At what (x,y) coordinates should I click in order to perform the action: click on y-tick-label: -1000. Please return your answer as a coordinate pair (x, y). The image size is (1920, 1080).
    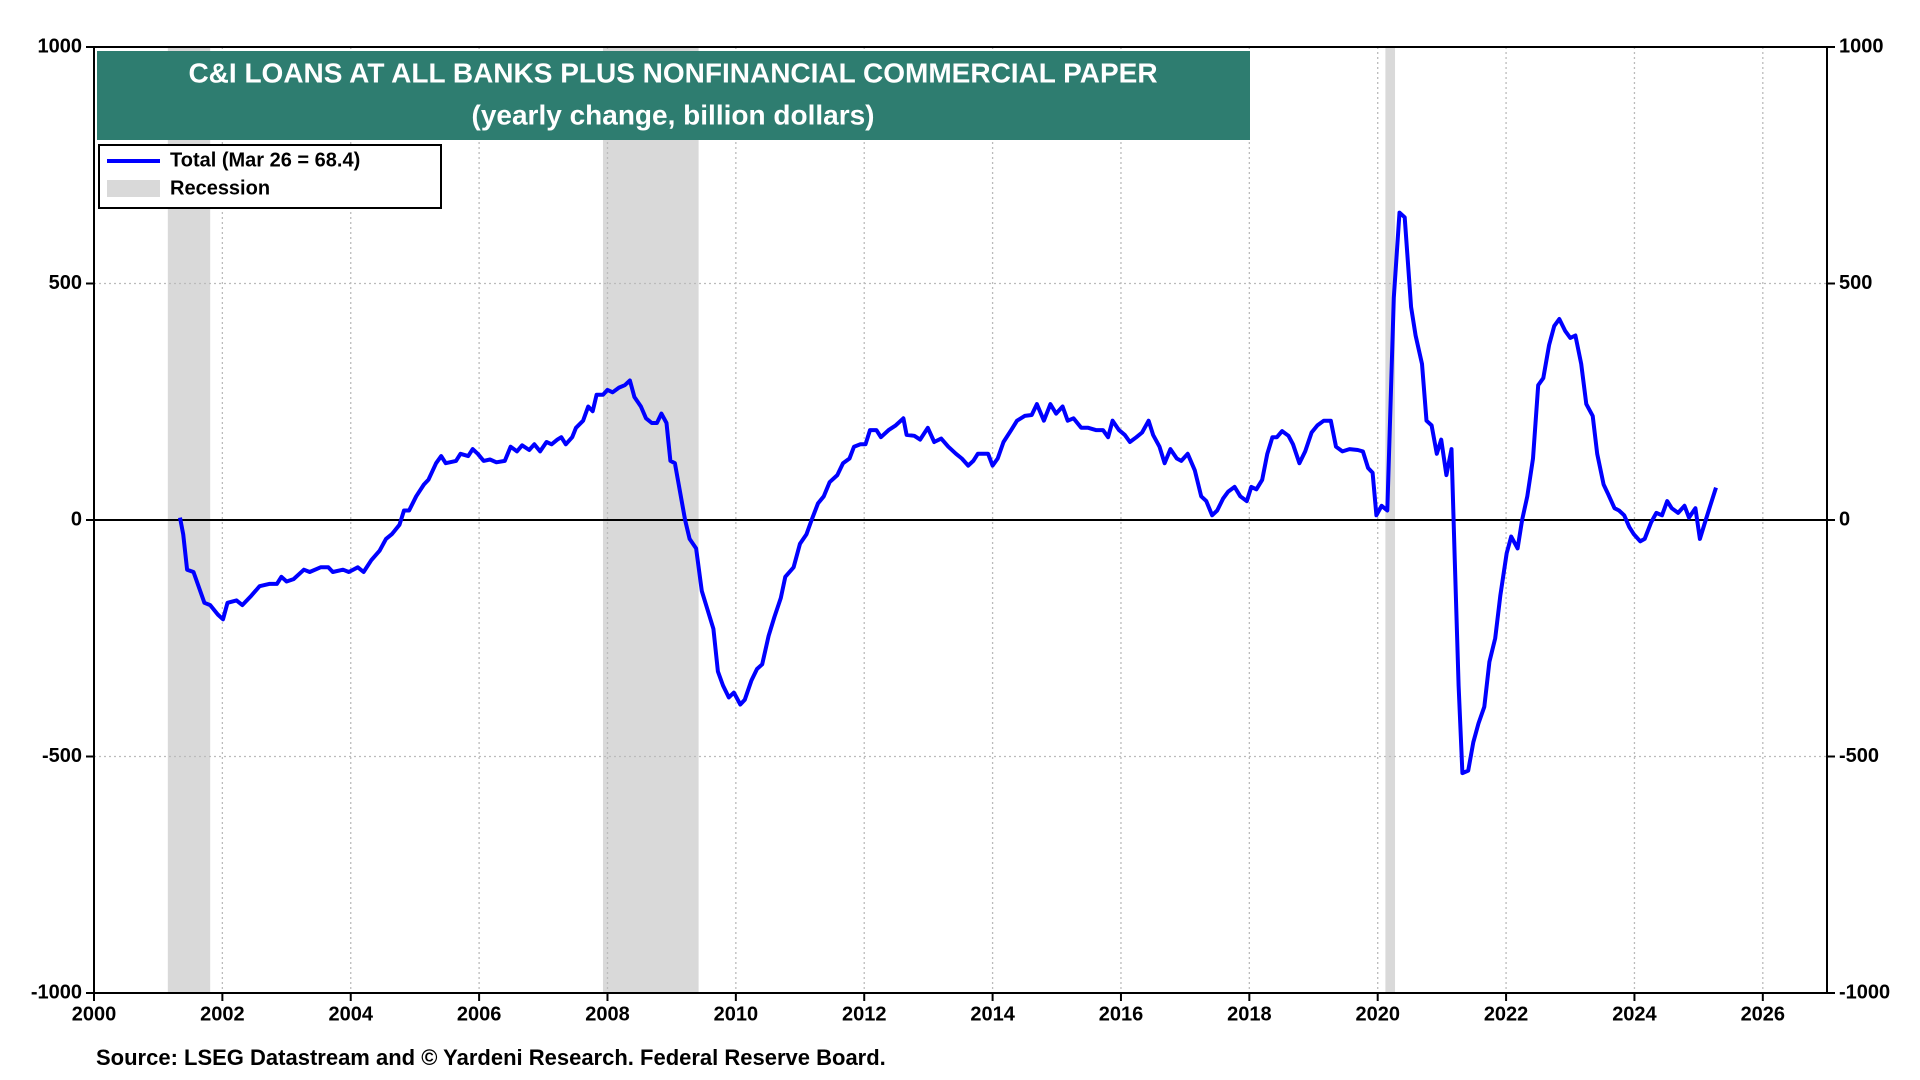
    Looking at the image, I should click on (56, 992).